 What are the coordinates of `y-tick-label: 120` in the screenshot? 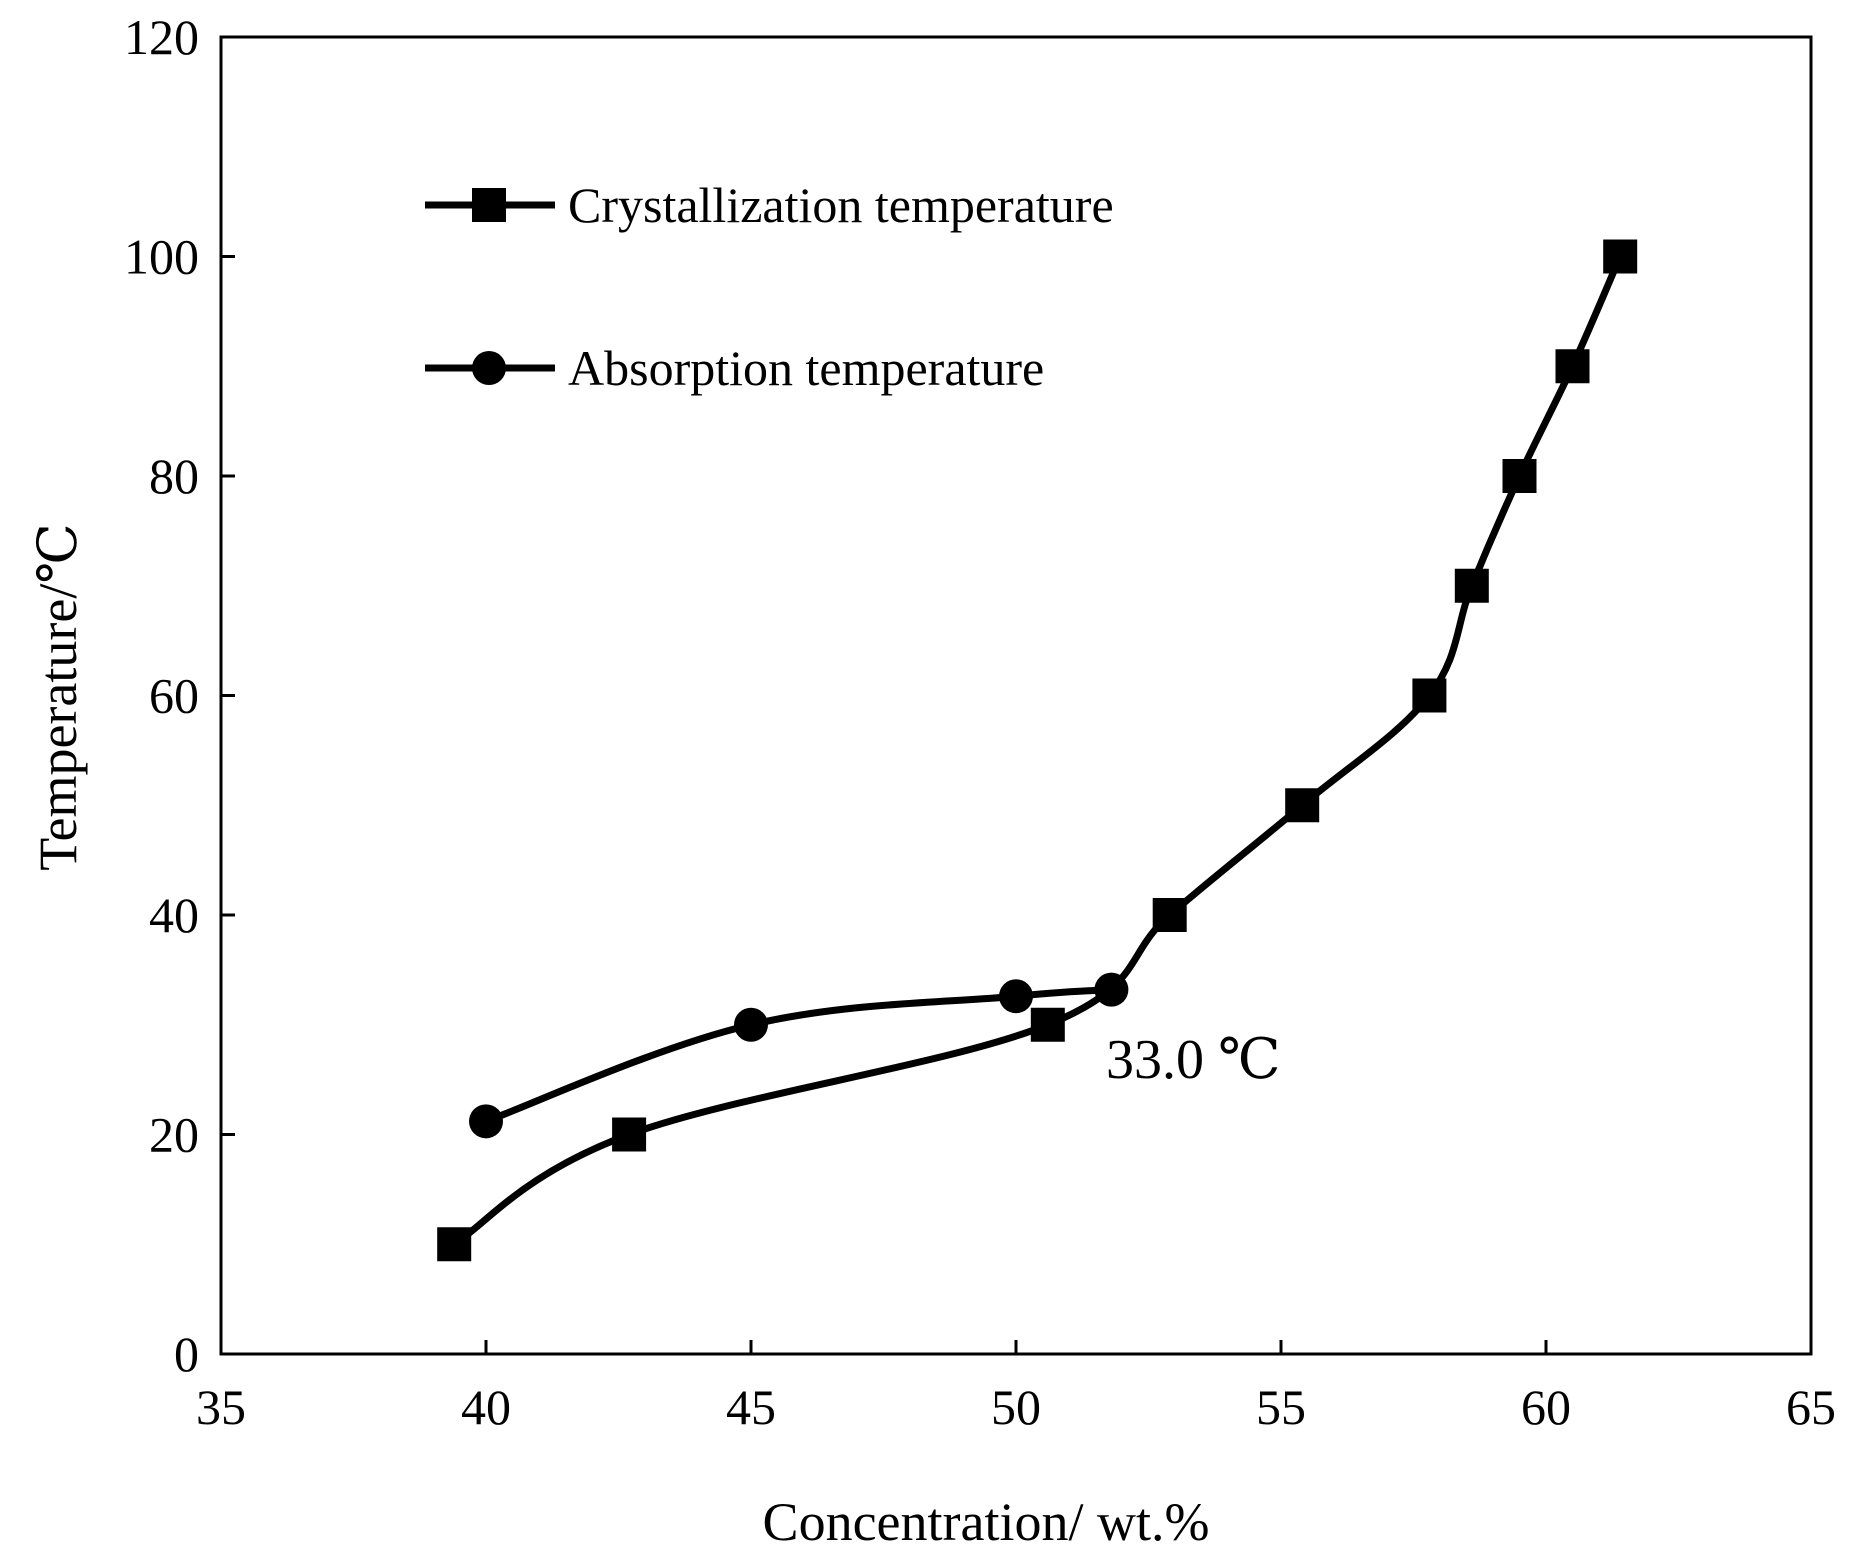 It's located at (161, 37).